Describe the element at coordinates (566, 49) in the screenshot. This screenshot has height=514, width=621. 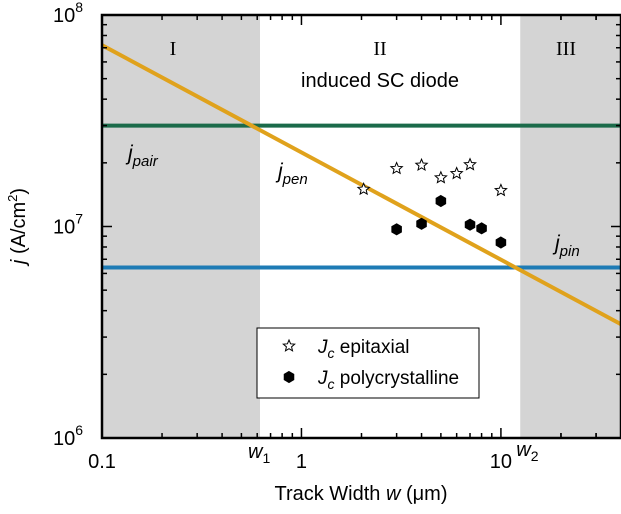
I see `region-label-3: III` at that location.